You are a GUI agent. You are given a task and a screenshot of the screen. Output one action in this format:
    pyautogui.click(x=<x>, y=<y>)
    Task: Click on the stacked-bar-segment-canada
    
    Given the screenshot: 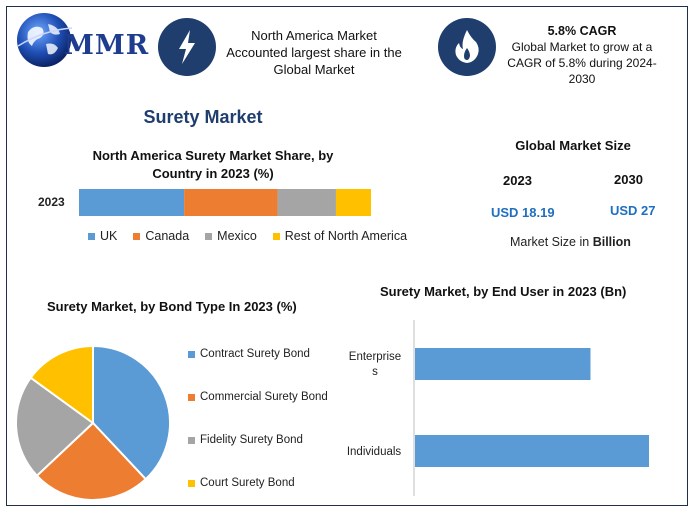 What is the action you would take?
    pyautogui.click(x=231, y=202)
    